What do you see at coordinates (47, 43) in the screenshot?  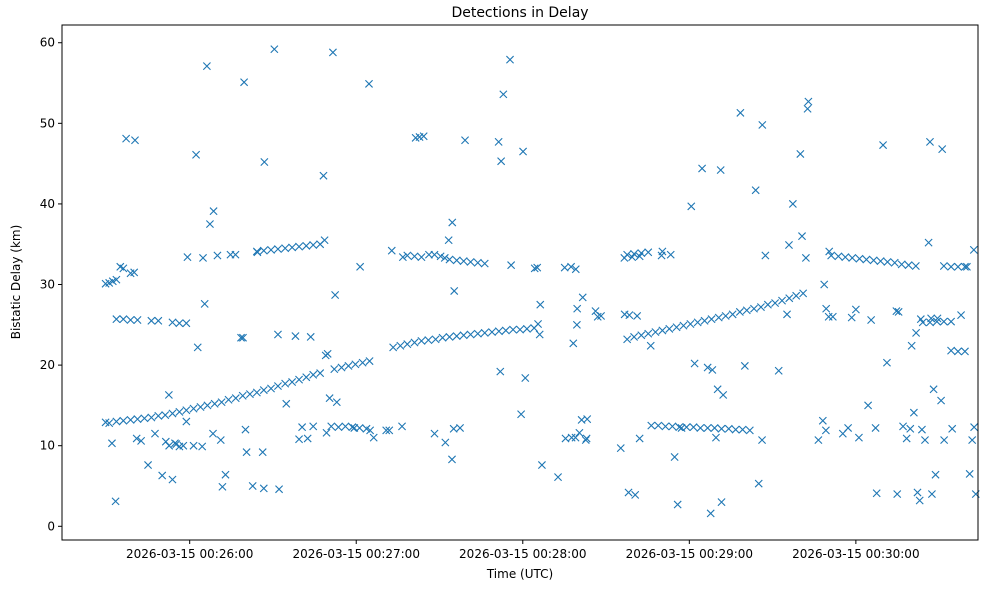 I see `y-tick-label: 60` at bounding box center [47, 43].